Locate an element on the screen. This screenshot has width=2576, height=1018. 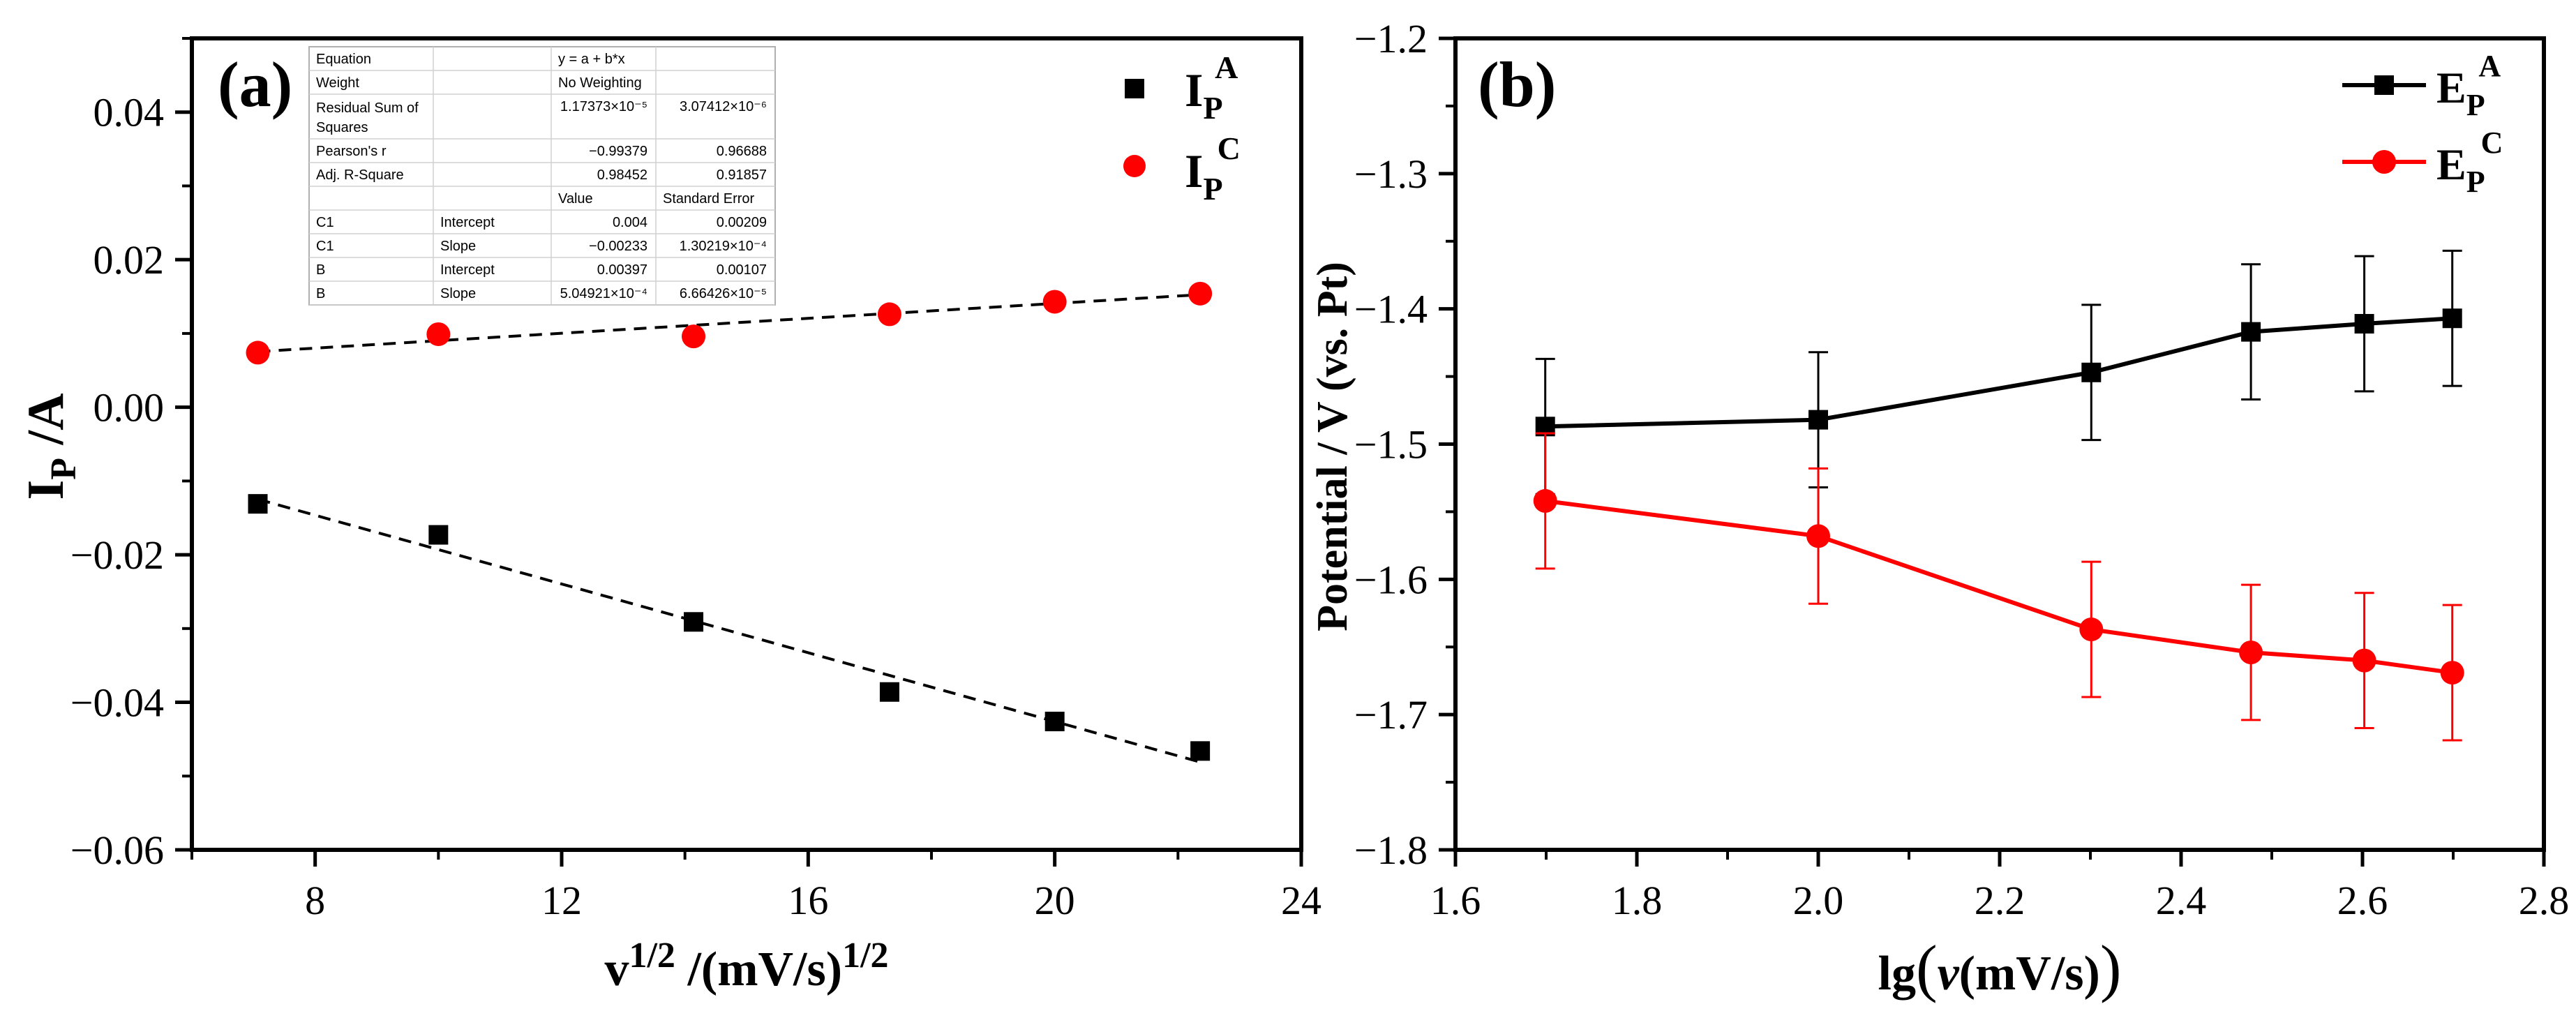
table-cell: 0.98452 is located at coordinates (622, 175).